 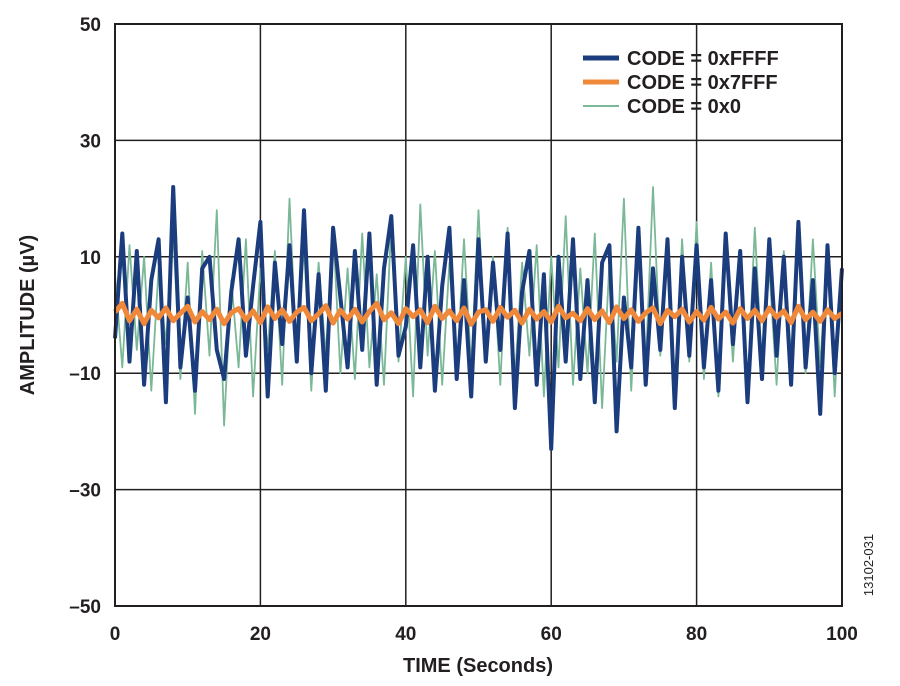 I want to click on y-tick-label-5: –50, so click(x=85, y=607).